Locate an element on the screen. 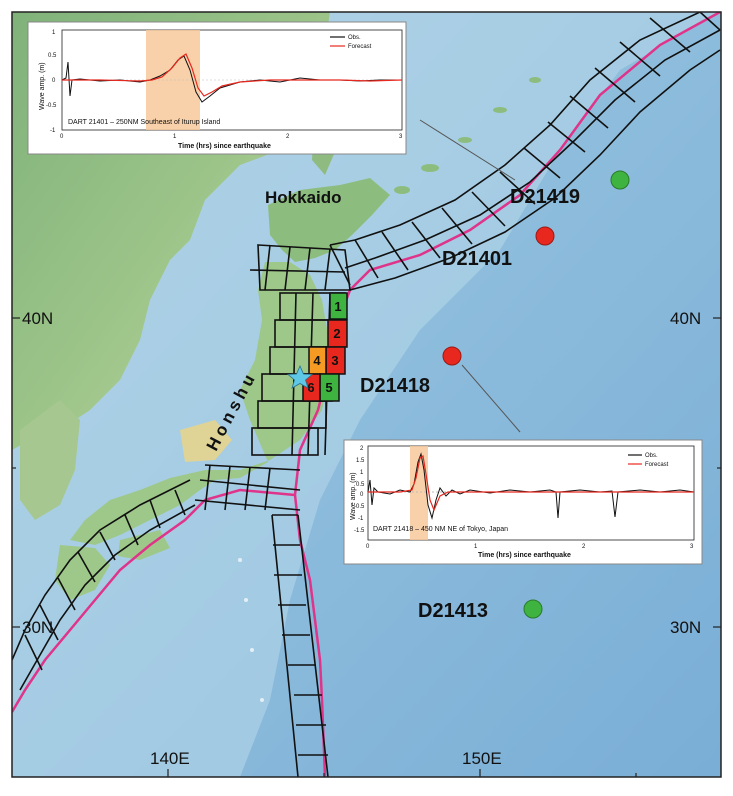  inset-bottom-title: DART 21418 – 450 NM NE of Tokyo, Japan is located at coordinates (440, 529).